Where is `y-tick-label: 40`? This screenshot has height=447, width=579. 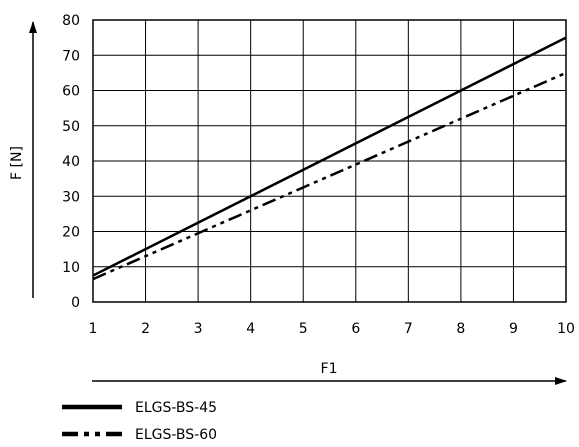 y-tick-label: 40 is located at coordinates (71, 162).